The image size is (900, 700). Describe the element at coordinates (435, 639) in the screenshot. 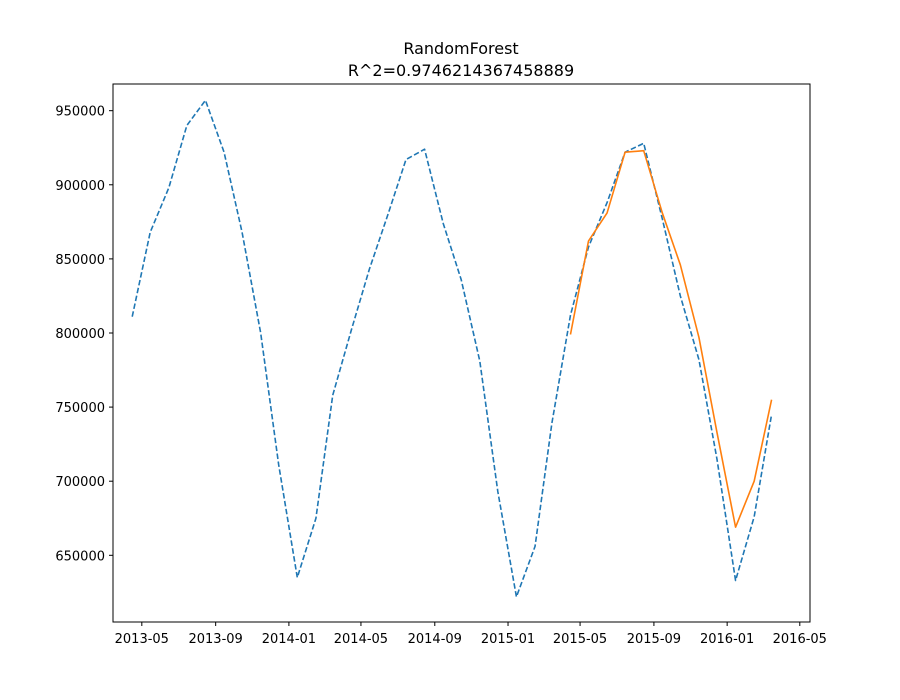

I see `x-tick-label: 2014-09` at that location.